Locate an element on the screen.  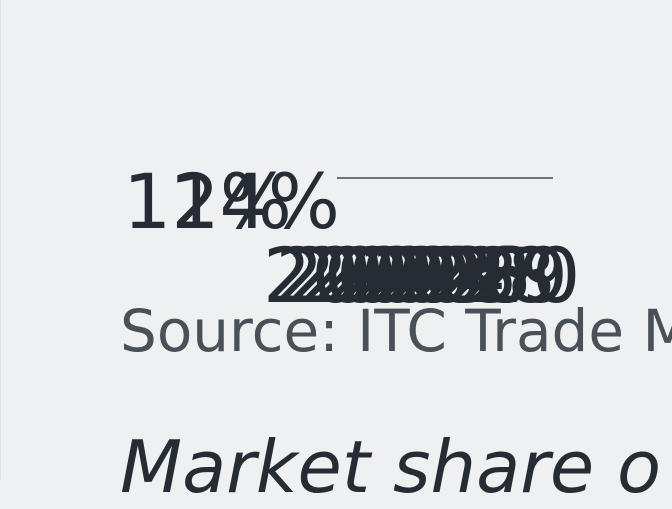
y-tick-label: 14% is located at coordinates (255, 201).